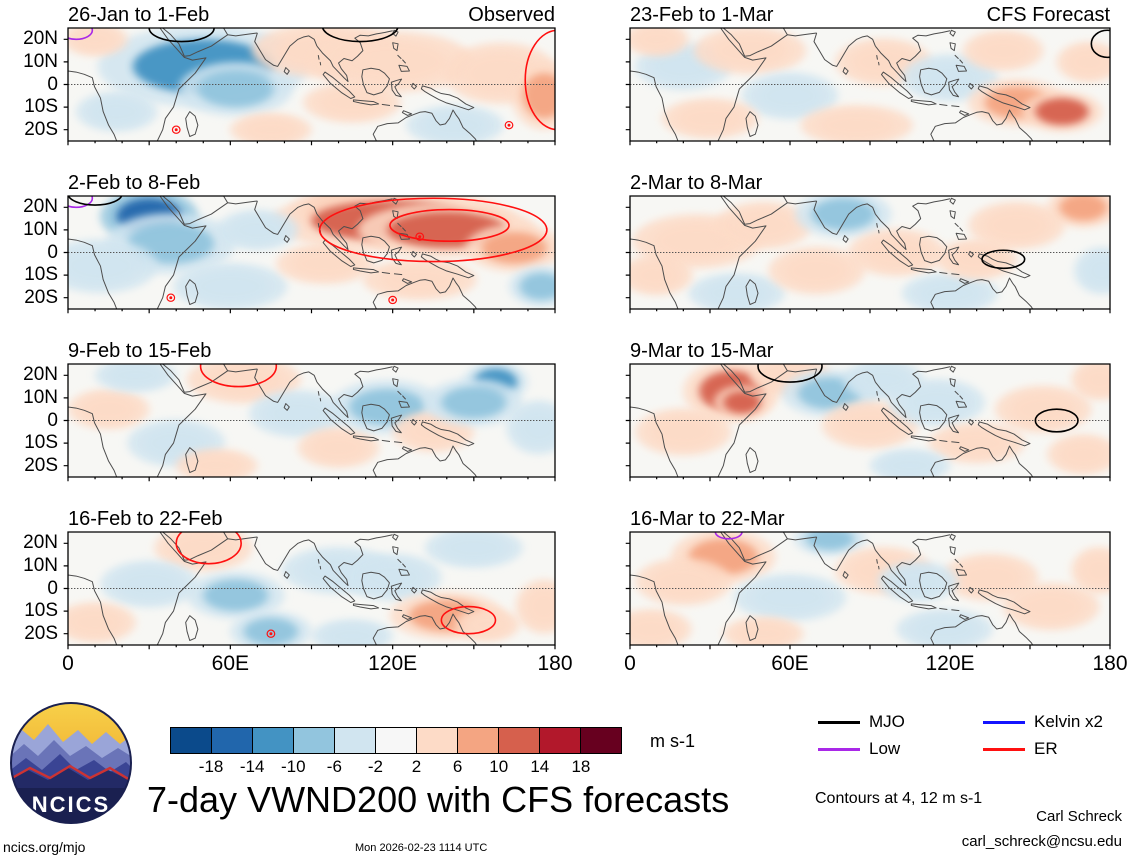 This screenshot has height=860, width=1135. Describe the element at coordinates (696, 183) in the screenshot. I see `panel-title: 2-Mar to 8-Mar` at that location.